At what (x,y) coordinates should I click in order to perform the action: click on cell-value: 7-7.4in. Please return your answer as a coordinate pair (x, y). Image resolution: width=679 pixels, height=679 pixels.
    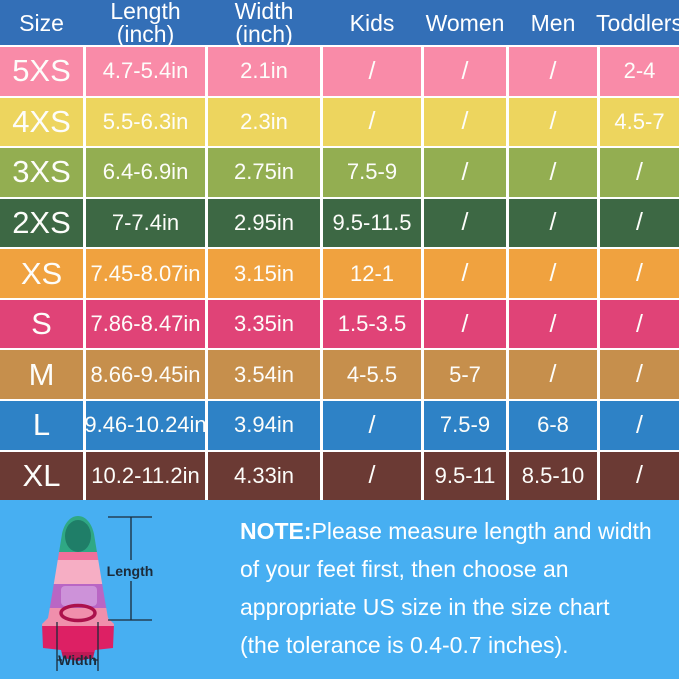
    Looking at the image, I should click on (145, 223).